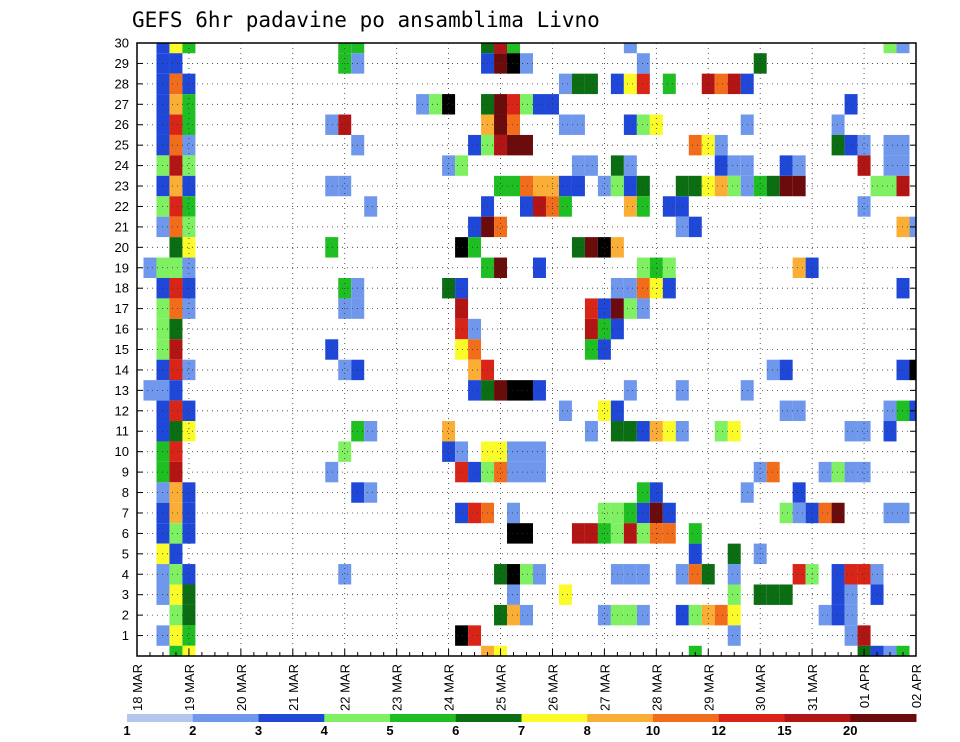 The height and width of the screenshot is (742, 960). What do you see at coordinates (122, 43) in the screenshot?
I see `y-tick-label: 30` at bounding box center [122, 43].